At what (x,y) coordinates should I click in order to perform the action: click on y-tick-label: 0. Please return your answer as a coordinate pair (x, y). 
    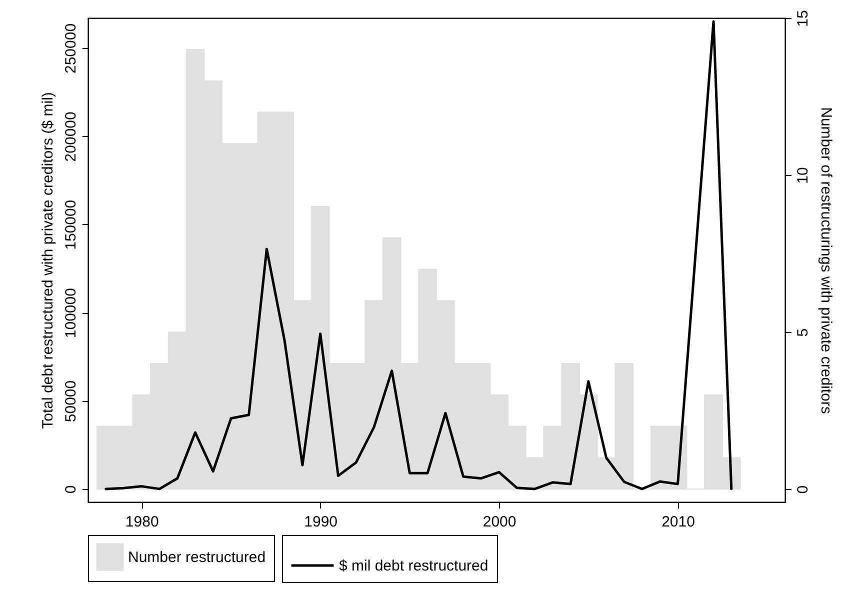
    Looking at the image, I should click on (71, 489).